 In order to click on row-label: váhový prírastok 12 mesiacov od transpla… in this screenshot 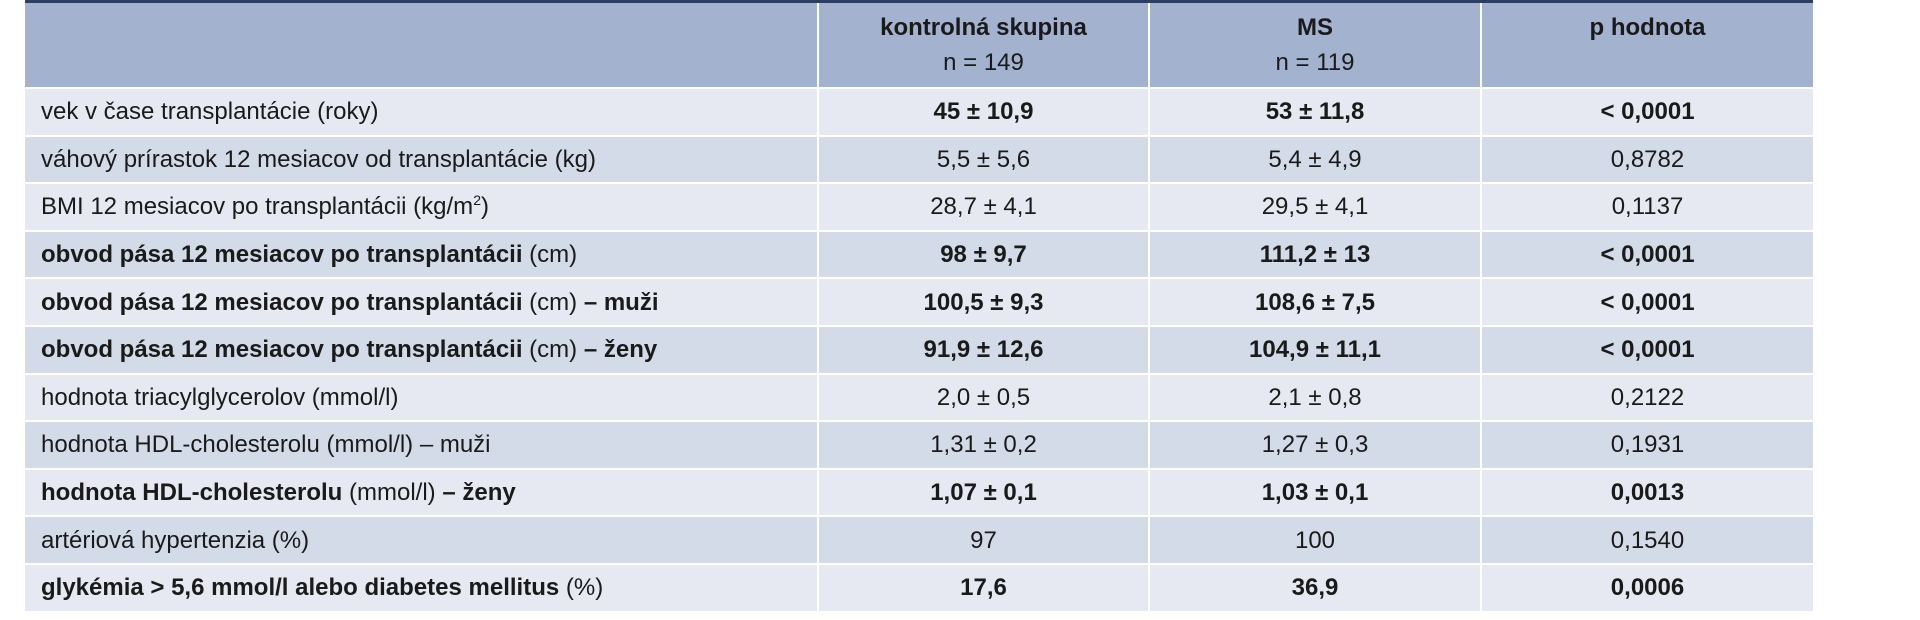, I will do `click(422, 159)`.